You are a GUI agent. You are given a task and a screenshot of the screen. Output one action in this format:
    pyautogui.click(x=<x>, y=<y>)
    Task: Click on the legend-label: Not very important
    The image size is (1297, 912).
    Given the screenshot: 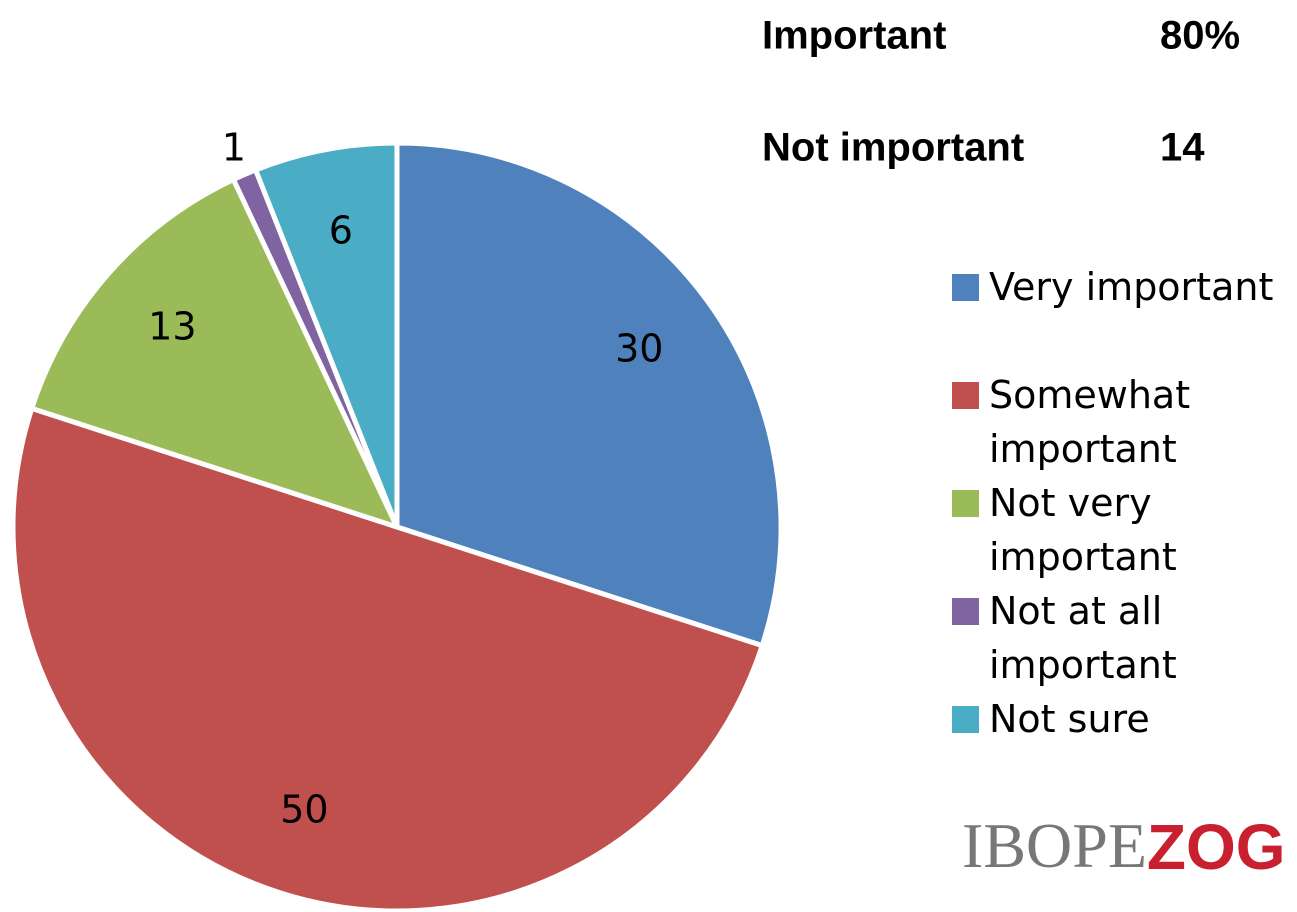 What is the action you would take?
    pyautogui.click(x=1083, y=530)
    